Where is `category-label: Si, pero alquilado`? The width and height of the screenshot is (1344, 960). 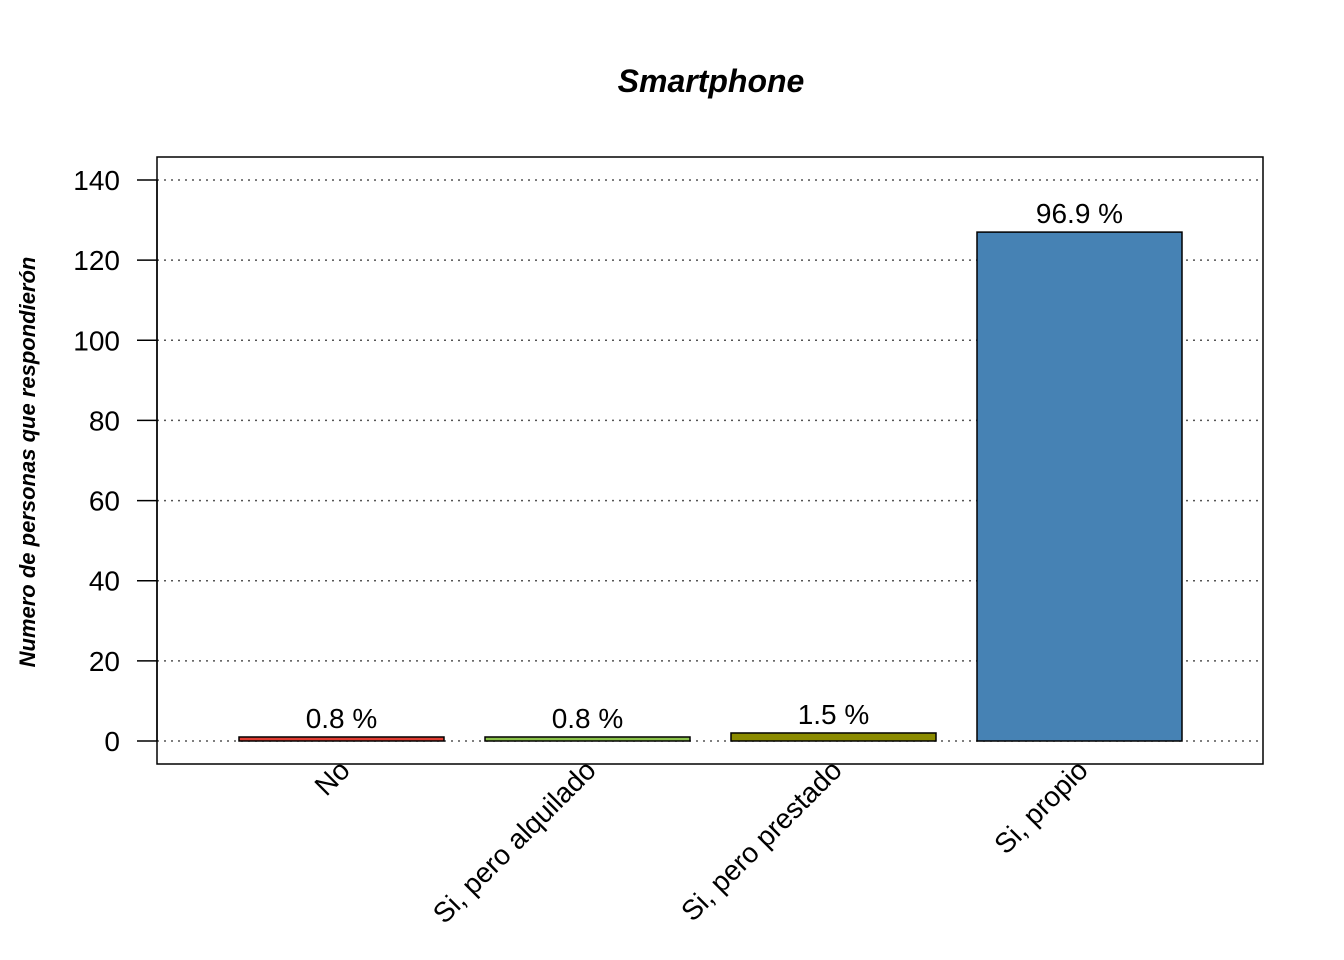
category-label: Si, pero alquilado is located at coordinates (514, 841).